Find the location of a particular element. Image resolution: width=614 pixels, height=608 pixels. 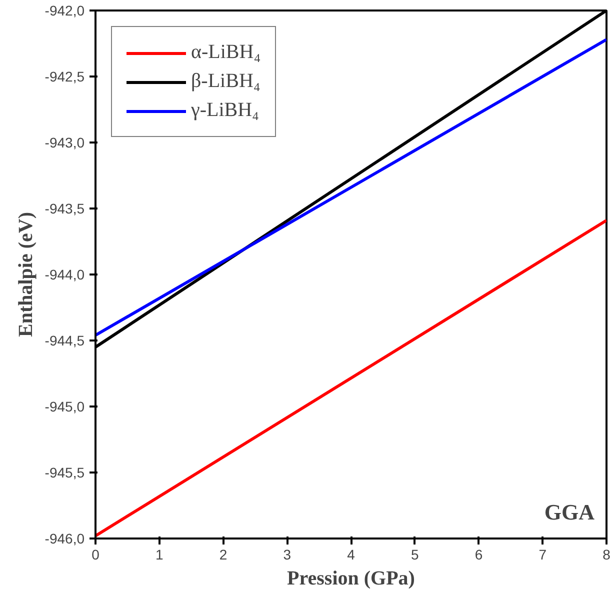

y-axis-title: Enthalpie (eV) is located at coordinates (25, 274).